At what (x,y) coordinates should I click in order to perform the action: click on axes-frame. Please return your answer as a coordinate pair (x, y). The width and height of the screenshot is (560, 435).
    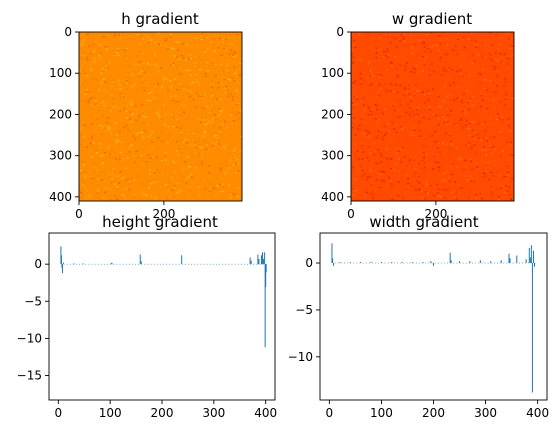
    Looking at the image, I should click on (432, 116).